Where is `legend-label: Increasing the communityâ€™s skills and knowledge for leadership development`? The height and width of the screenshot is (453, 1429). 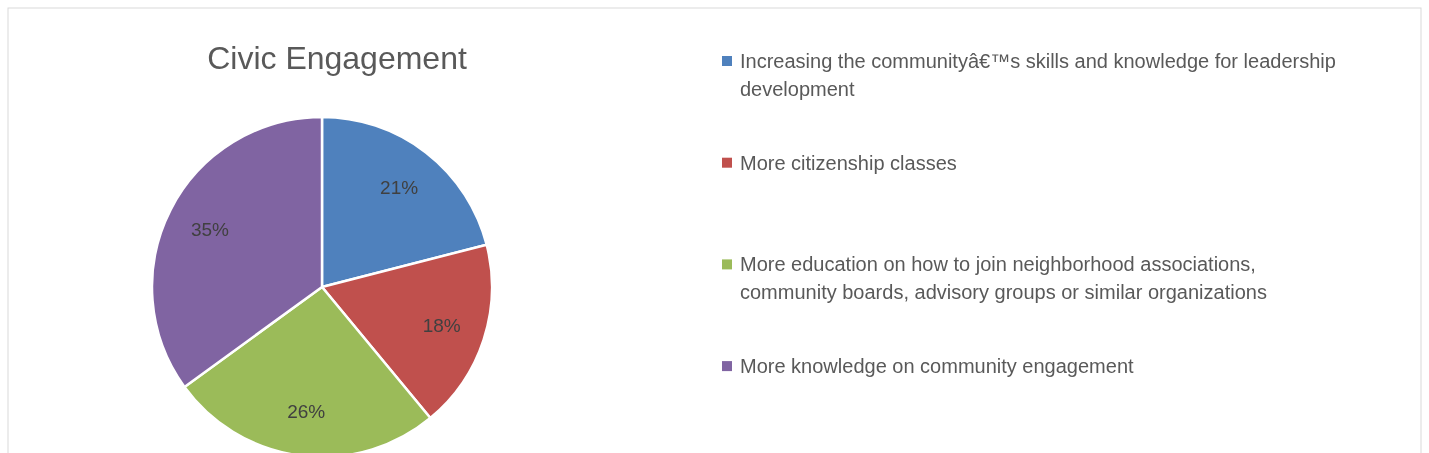 legend-label: Increasing the communityâ€™s skills and knowledge for leadership development is located at coordinates (1038, 75).